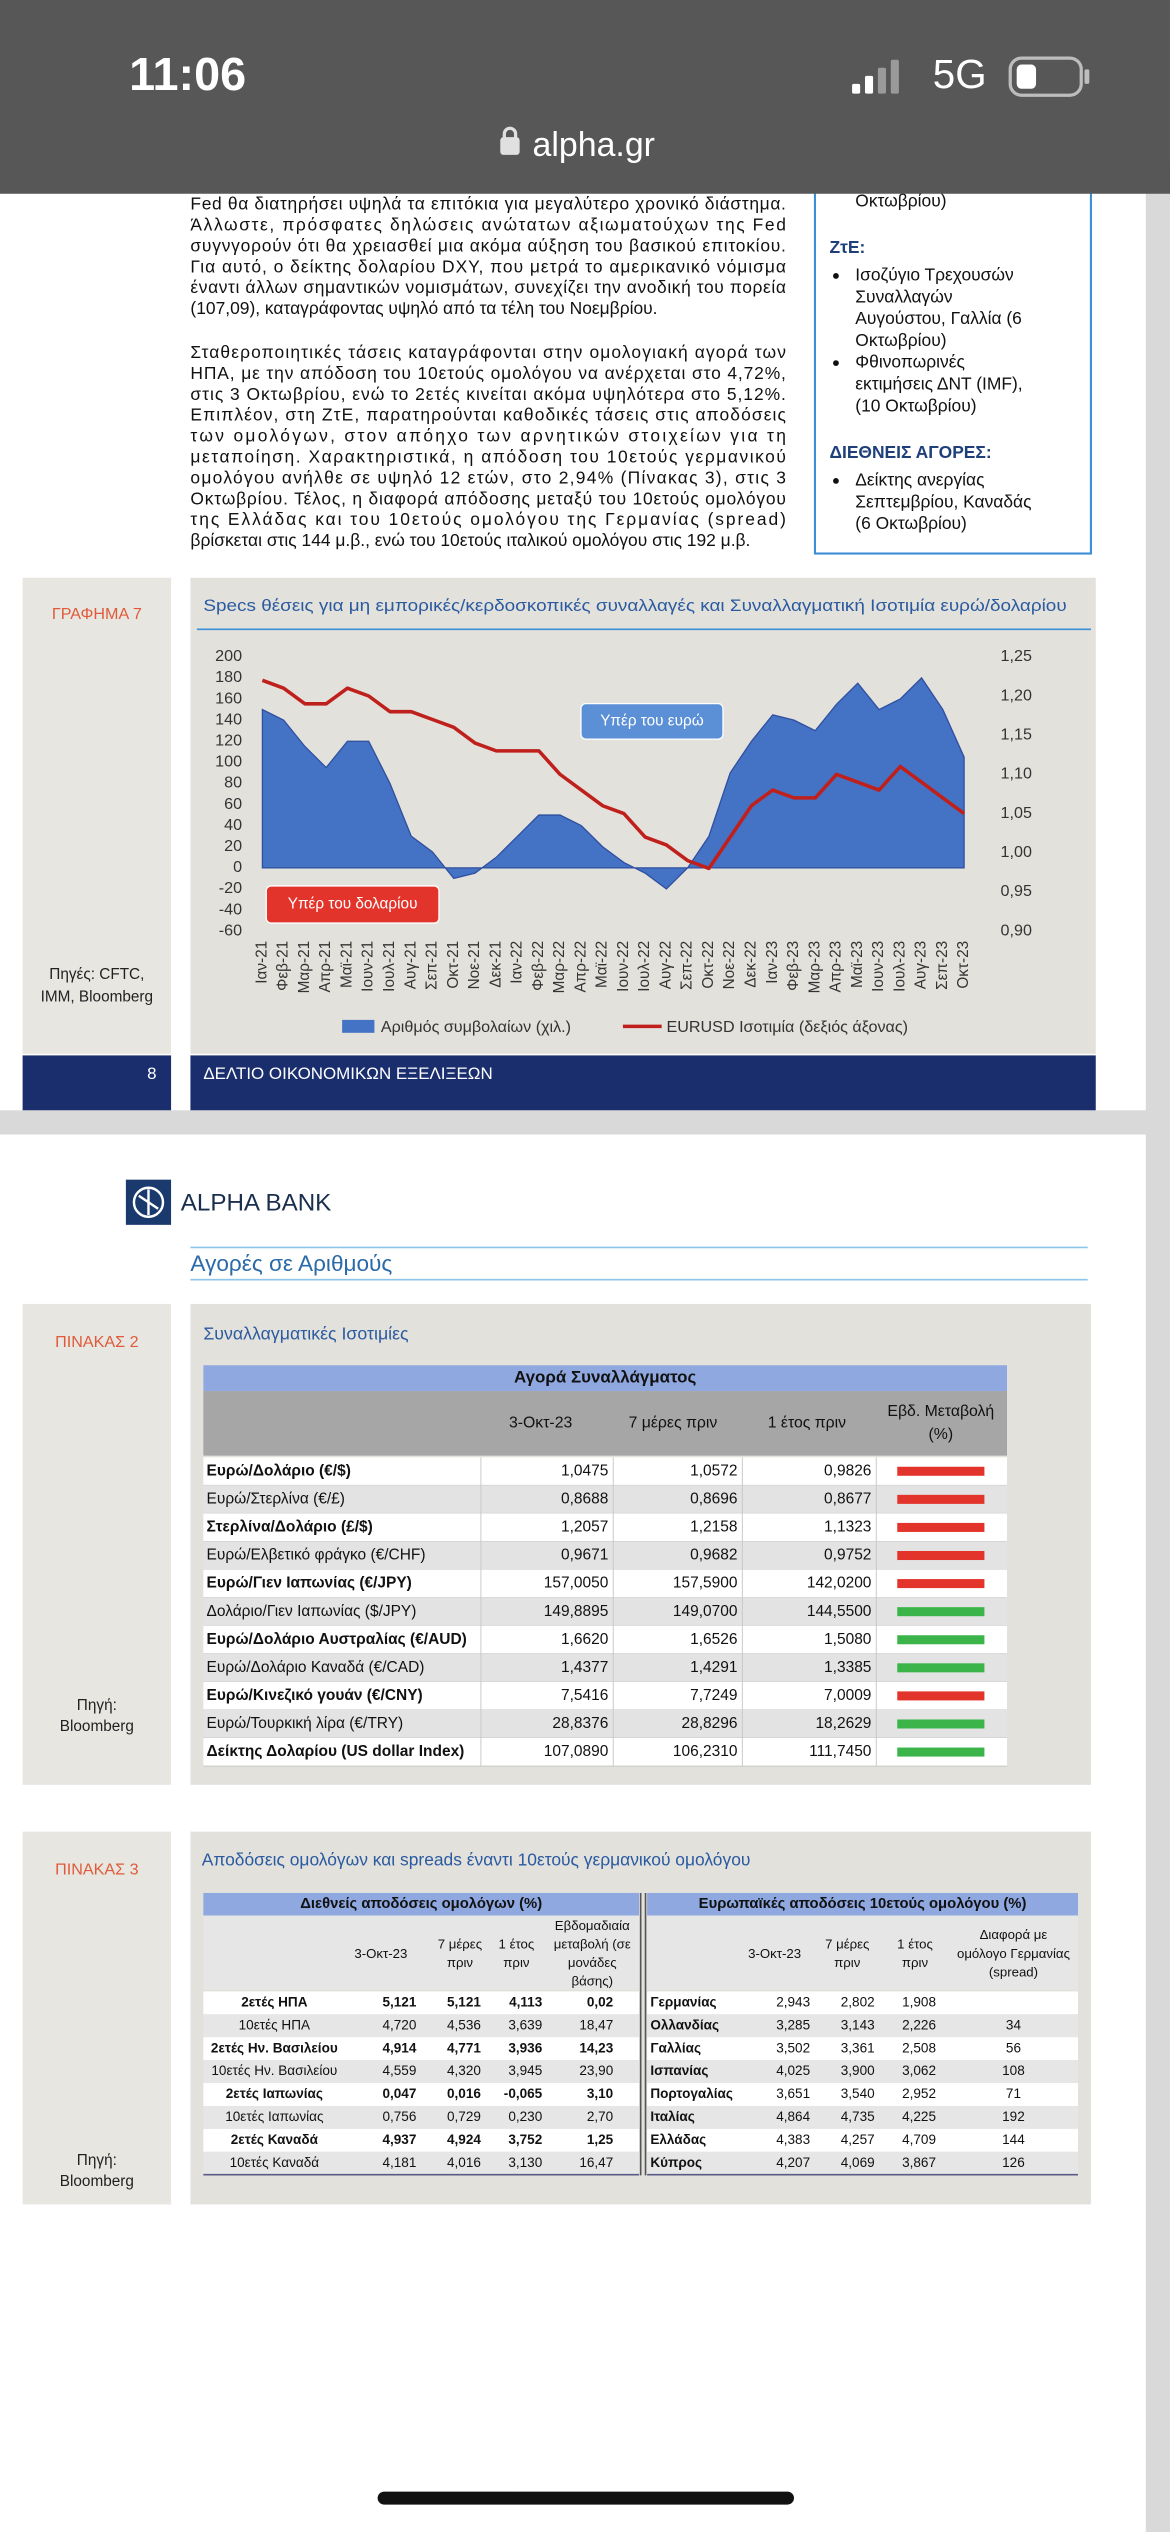 The image size is (1170, 2532). I want to click on cell: 144, so click(1013, 2139).